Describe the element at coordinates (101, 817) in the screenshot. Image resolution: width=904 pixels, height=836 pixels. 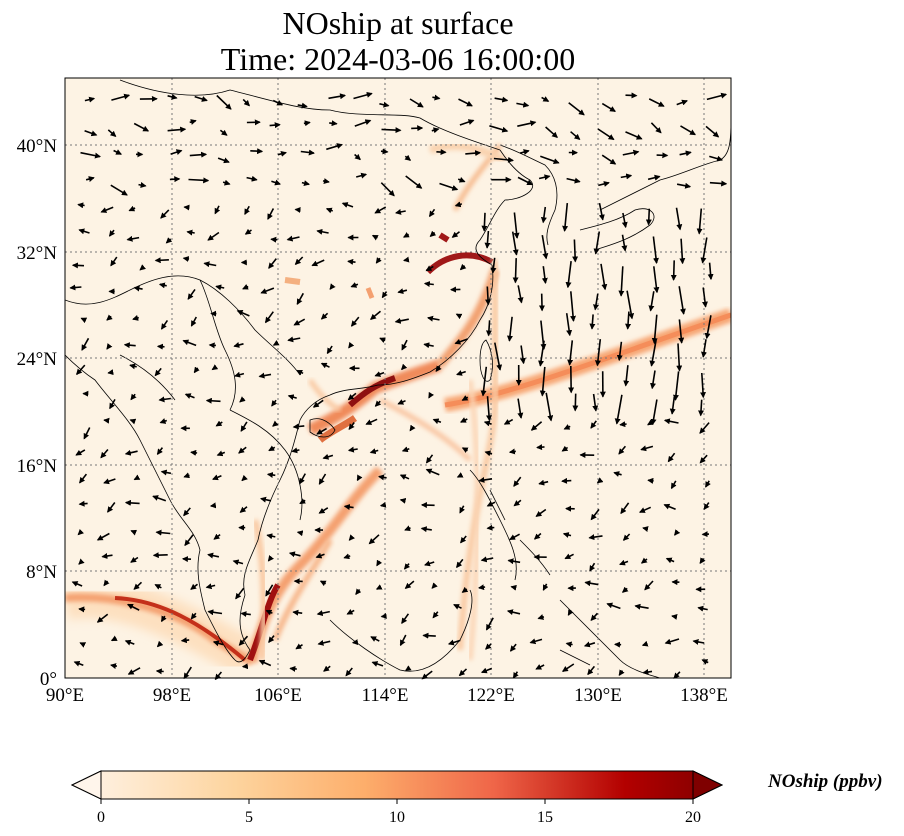
I see `colorbar-tick: 0` at that location.